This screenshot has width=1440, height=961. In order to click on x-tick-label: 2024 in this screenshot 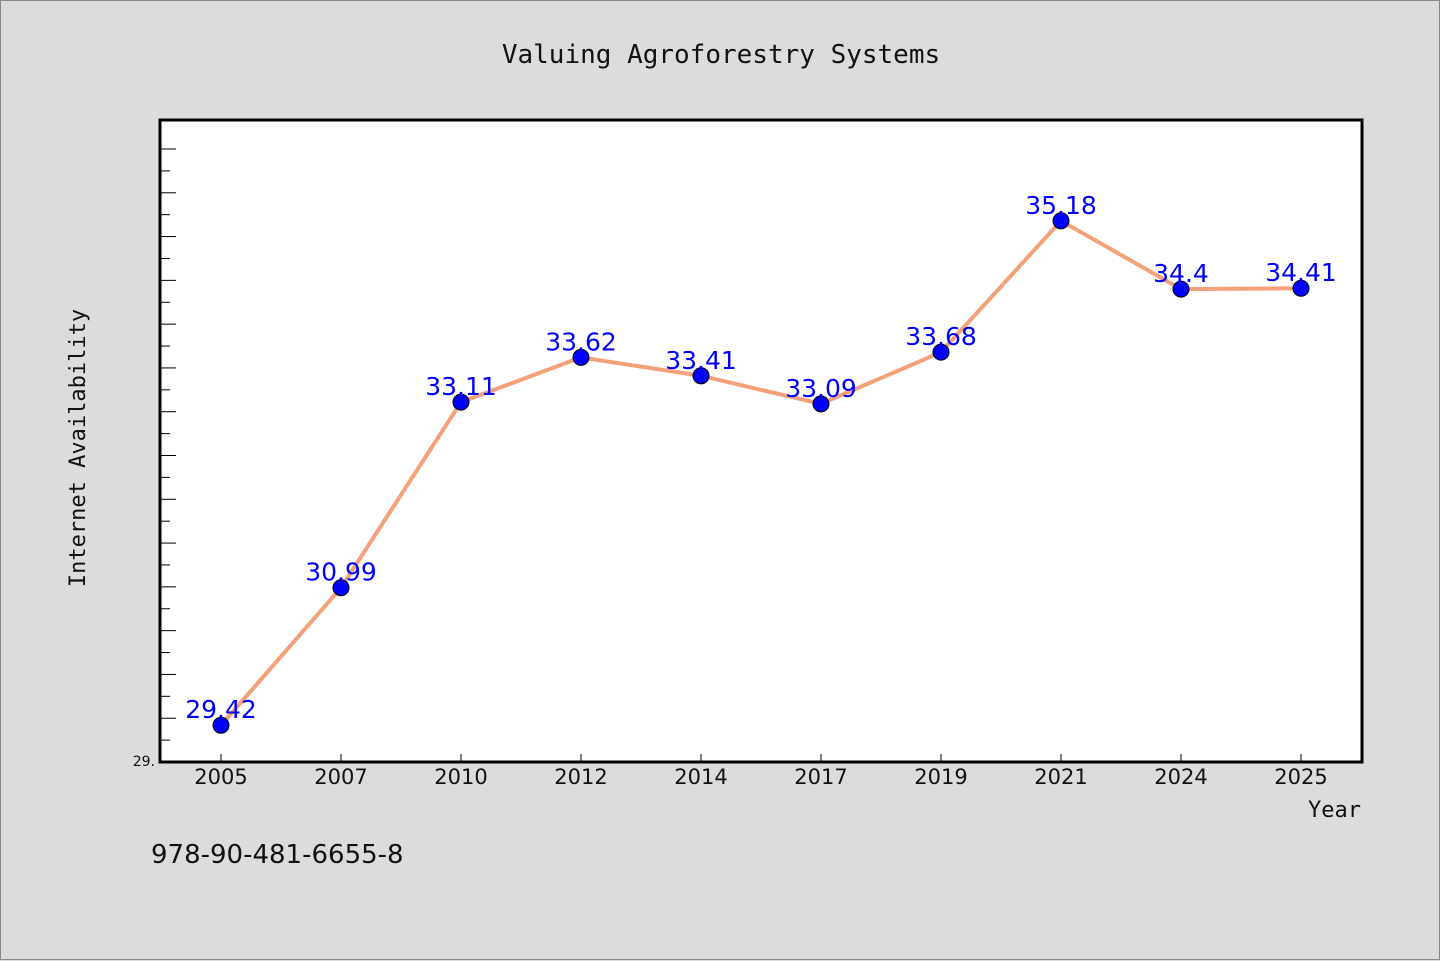, I will do `click(1180, 777)`.